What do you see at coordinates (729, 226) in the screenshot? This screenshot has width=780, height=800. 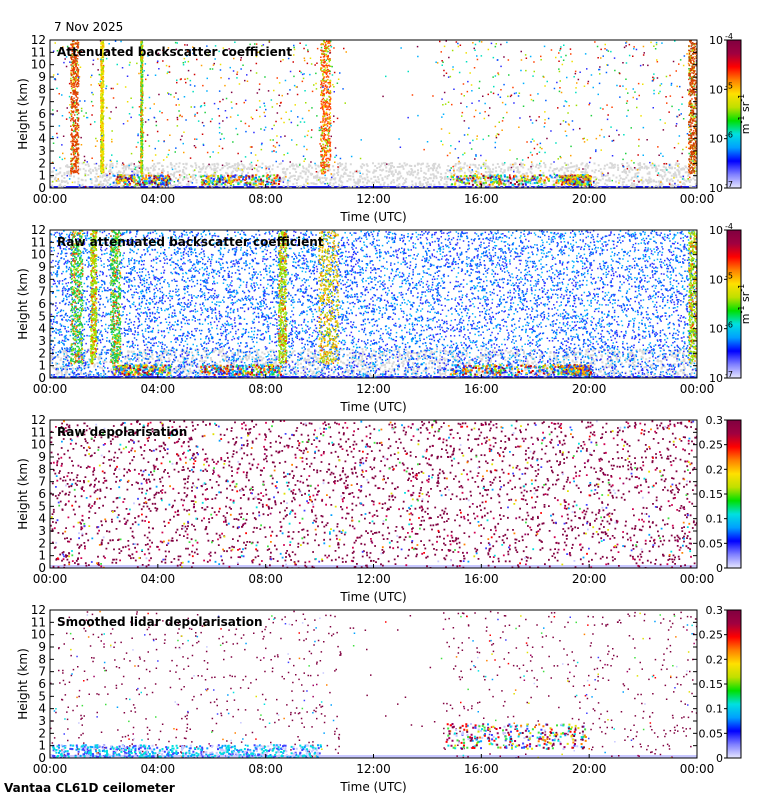 I see `colorbar-tick-exponent: -4` at bounding box center [729, 226].